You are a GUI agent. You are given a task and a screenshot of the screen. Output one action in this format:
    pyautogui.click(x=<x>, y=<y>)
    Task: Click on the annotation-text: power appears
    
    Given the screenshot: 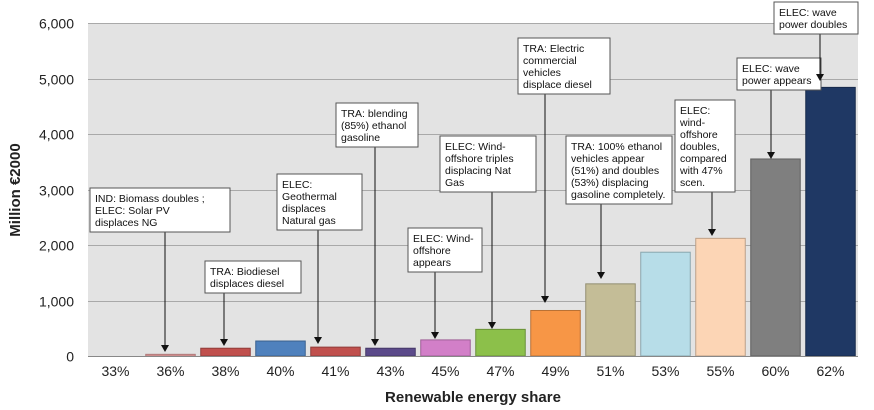 What is the action you would take?
    pyautogui.click(x=776, y=81)
    